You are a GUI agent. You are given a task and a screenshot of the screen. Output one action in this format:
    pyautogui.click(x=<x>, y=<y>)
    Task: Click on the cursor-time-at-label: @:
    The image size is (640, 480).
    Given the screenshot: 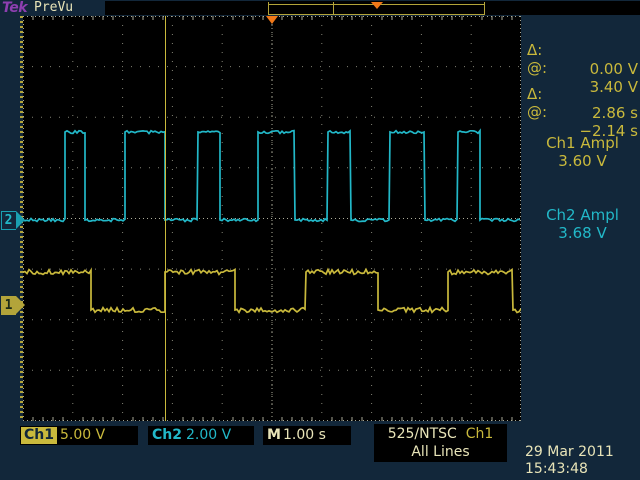 What is the action you would take?
    pyautogui.click(x=537, y=112)
    